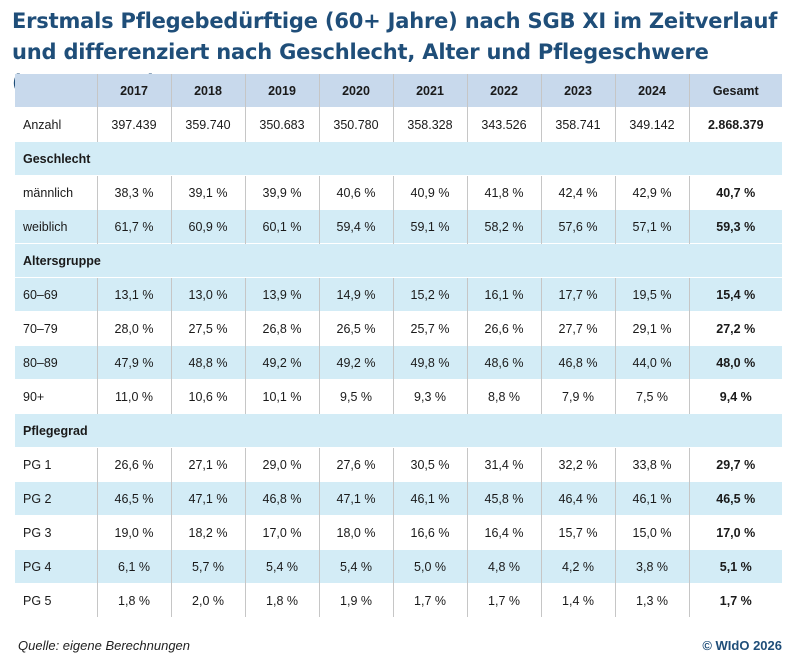  What do you see at coordinates (281, 464) in the screenshot?
I see `table-cell: 29,0 %` at bounding box center [281, 464].